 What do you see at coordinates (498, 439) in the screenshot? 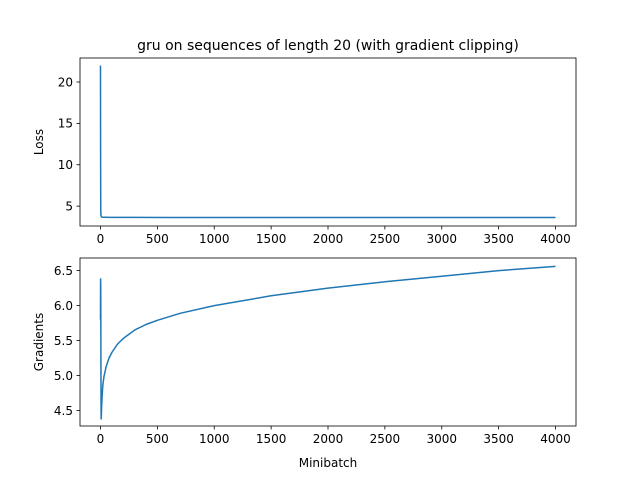
I see `gradients-x-tick-label: 3500` at bounding box center [498, 439].